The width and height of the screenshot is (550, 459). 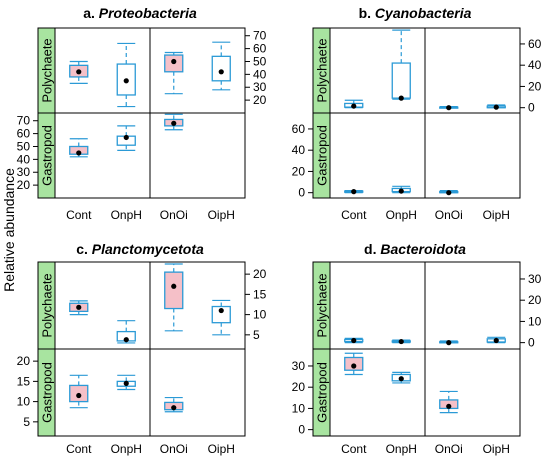 I want to click on panel-title-name: Bacteroidota, so click(x=423, y=249).